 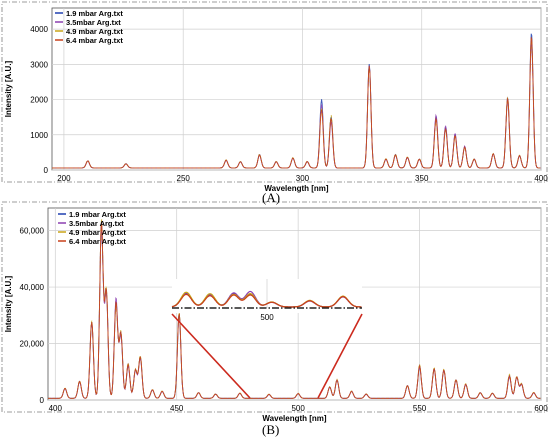 What do you see at coordinates (298, 408) in the screenshot?
I see `panel-b-x-tick-label: 500` at bounding box center [298, 408].